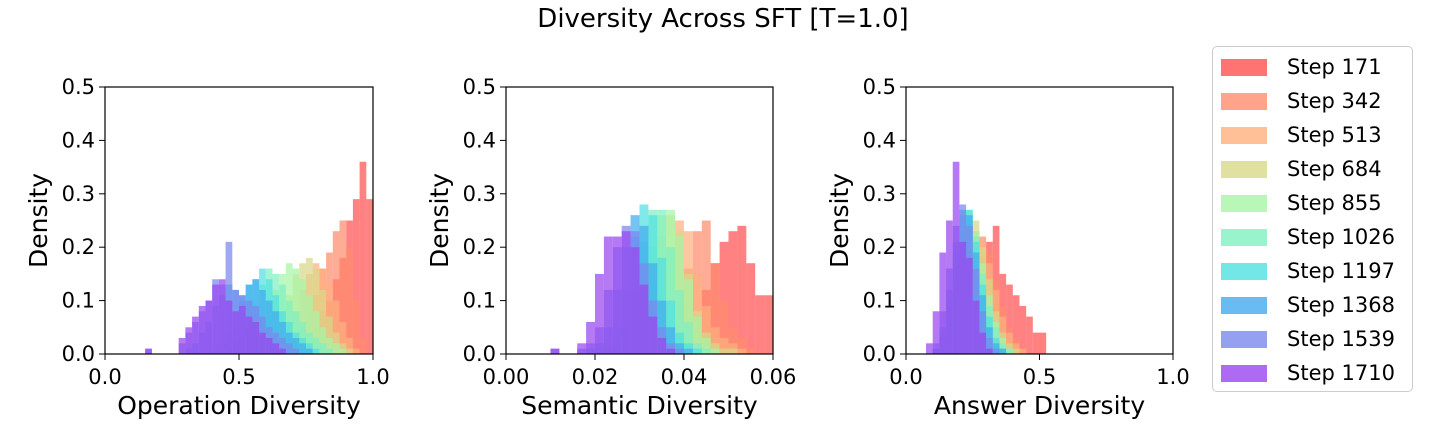  I want to click on legend-label: Step 1197, so click(1341, 271).